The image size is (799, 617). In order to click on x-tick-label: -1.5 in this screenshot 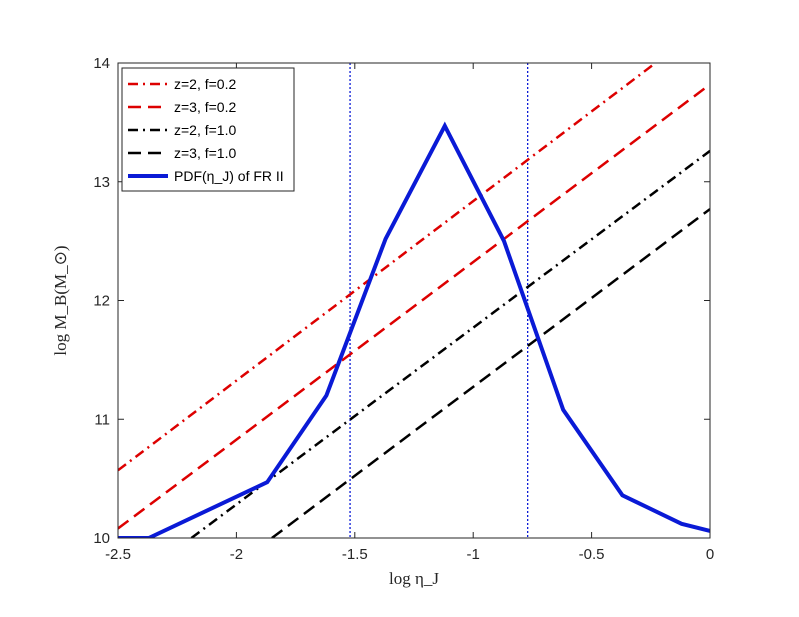, I will do `click(355, 554)`.